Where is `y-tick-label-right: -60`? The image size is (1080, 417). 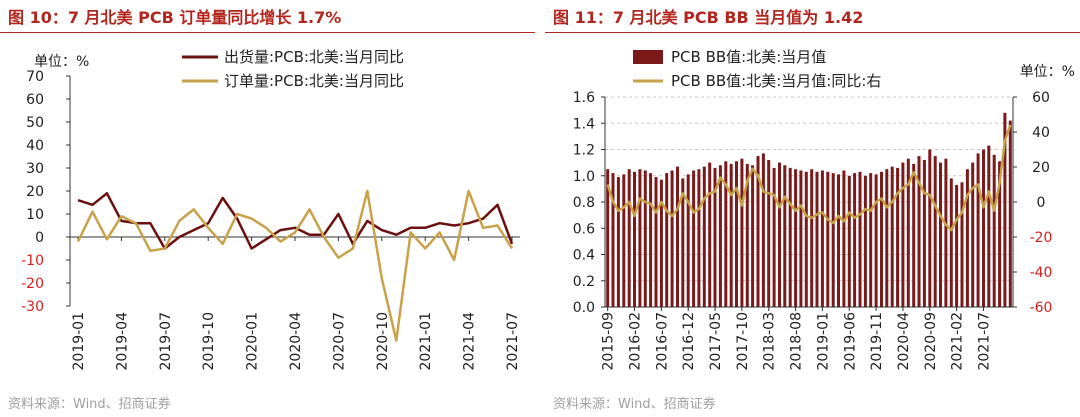
y-tick-label-right: -60 is located at coordinates (1041, 308).